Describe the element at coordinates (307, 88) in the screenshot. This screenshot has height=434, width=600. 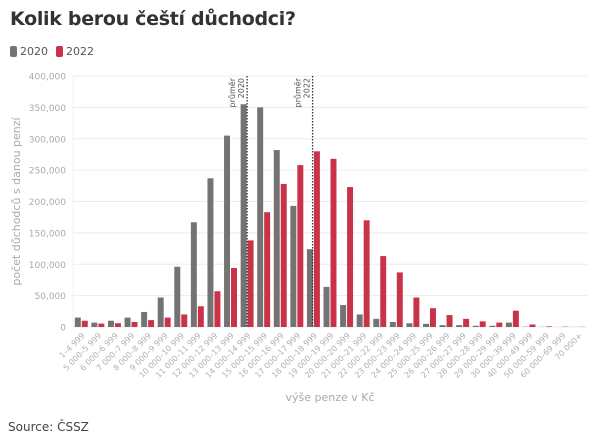
I see `average-label-year: 2022` at that location.